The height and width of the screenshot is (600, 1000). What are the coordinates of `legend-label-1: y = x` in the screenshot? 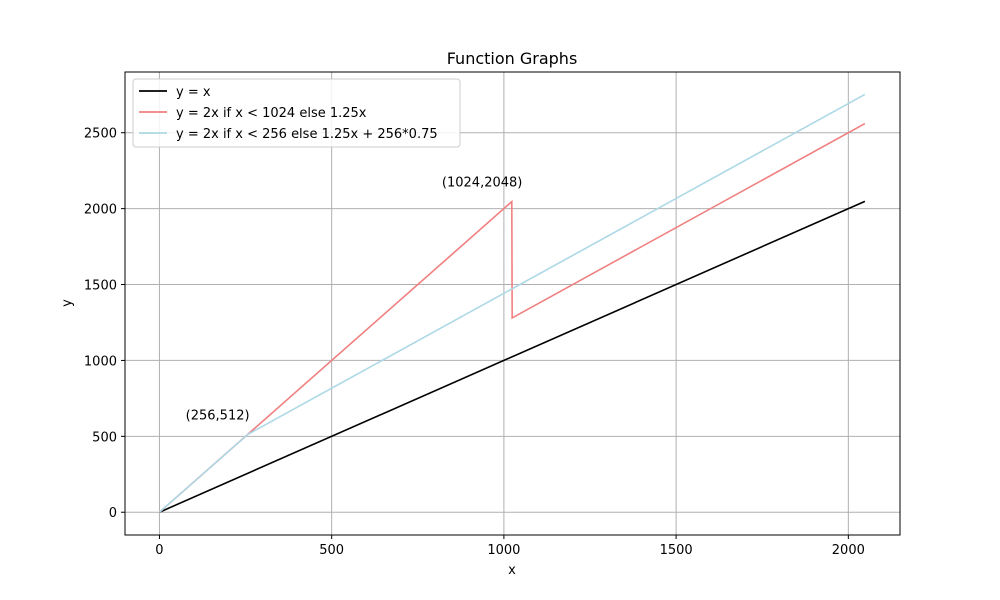 It's located at (193, 92).